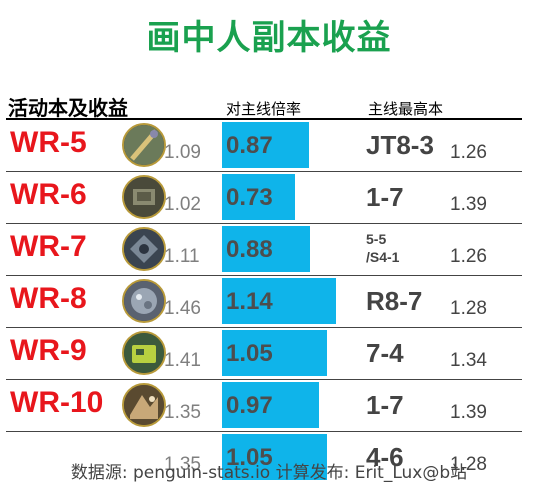 Image resolution: width=538 pixels, height=492 pixels. I want to click on best-stage-ratio: 1.34, so click(468, 360).